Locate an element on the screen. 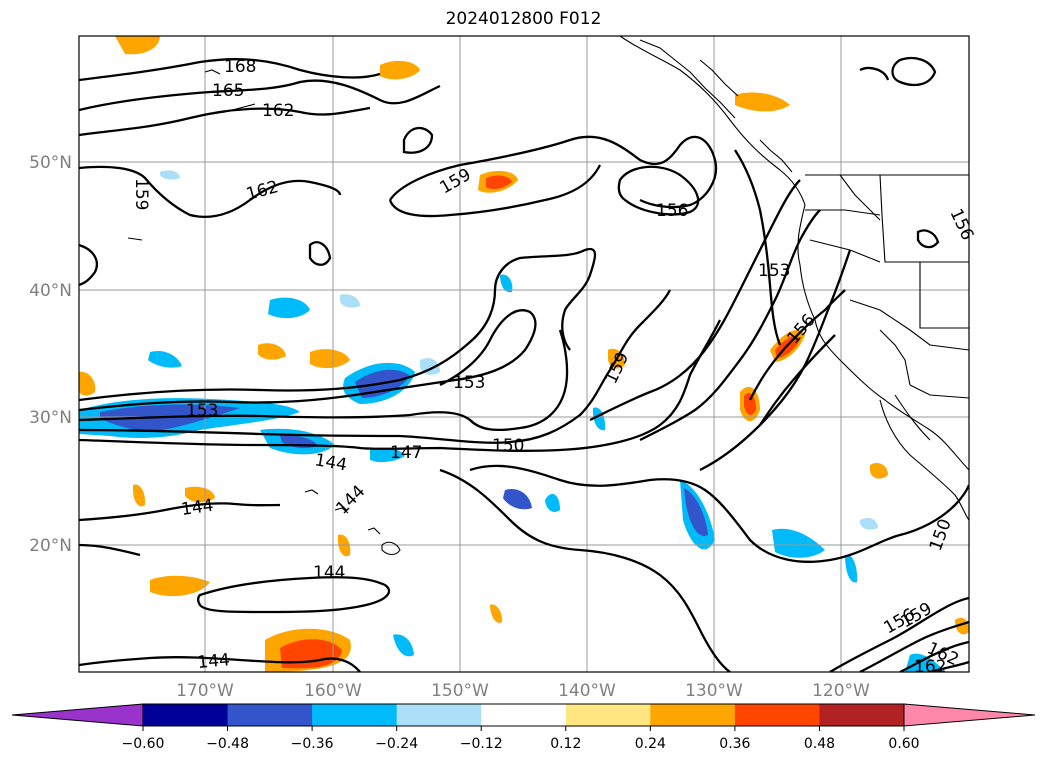 This screenshot has width=1047, height=765. contour-label: 150 is located at coordinates (508, 446).